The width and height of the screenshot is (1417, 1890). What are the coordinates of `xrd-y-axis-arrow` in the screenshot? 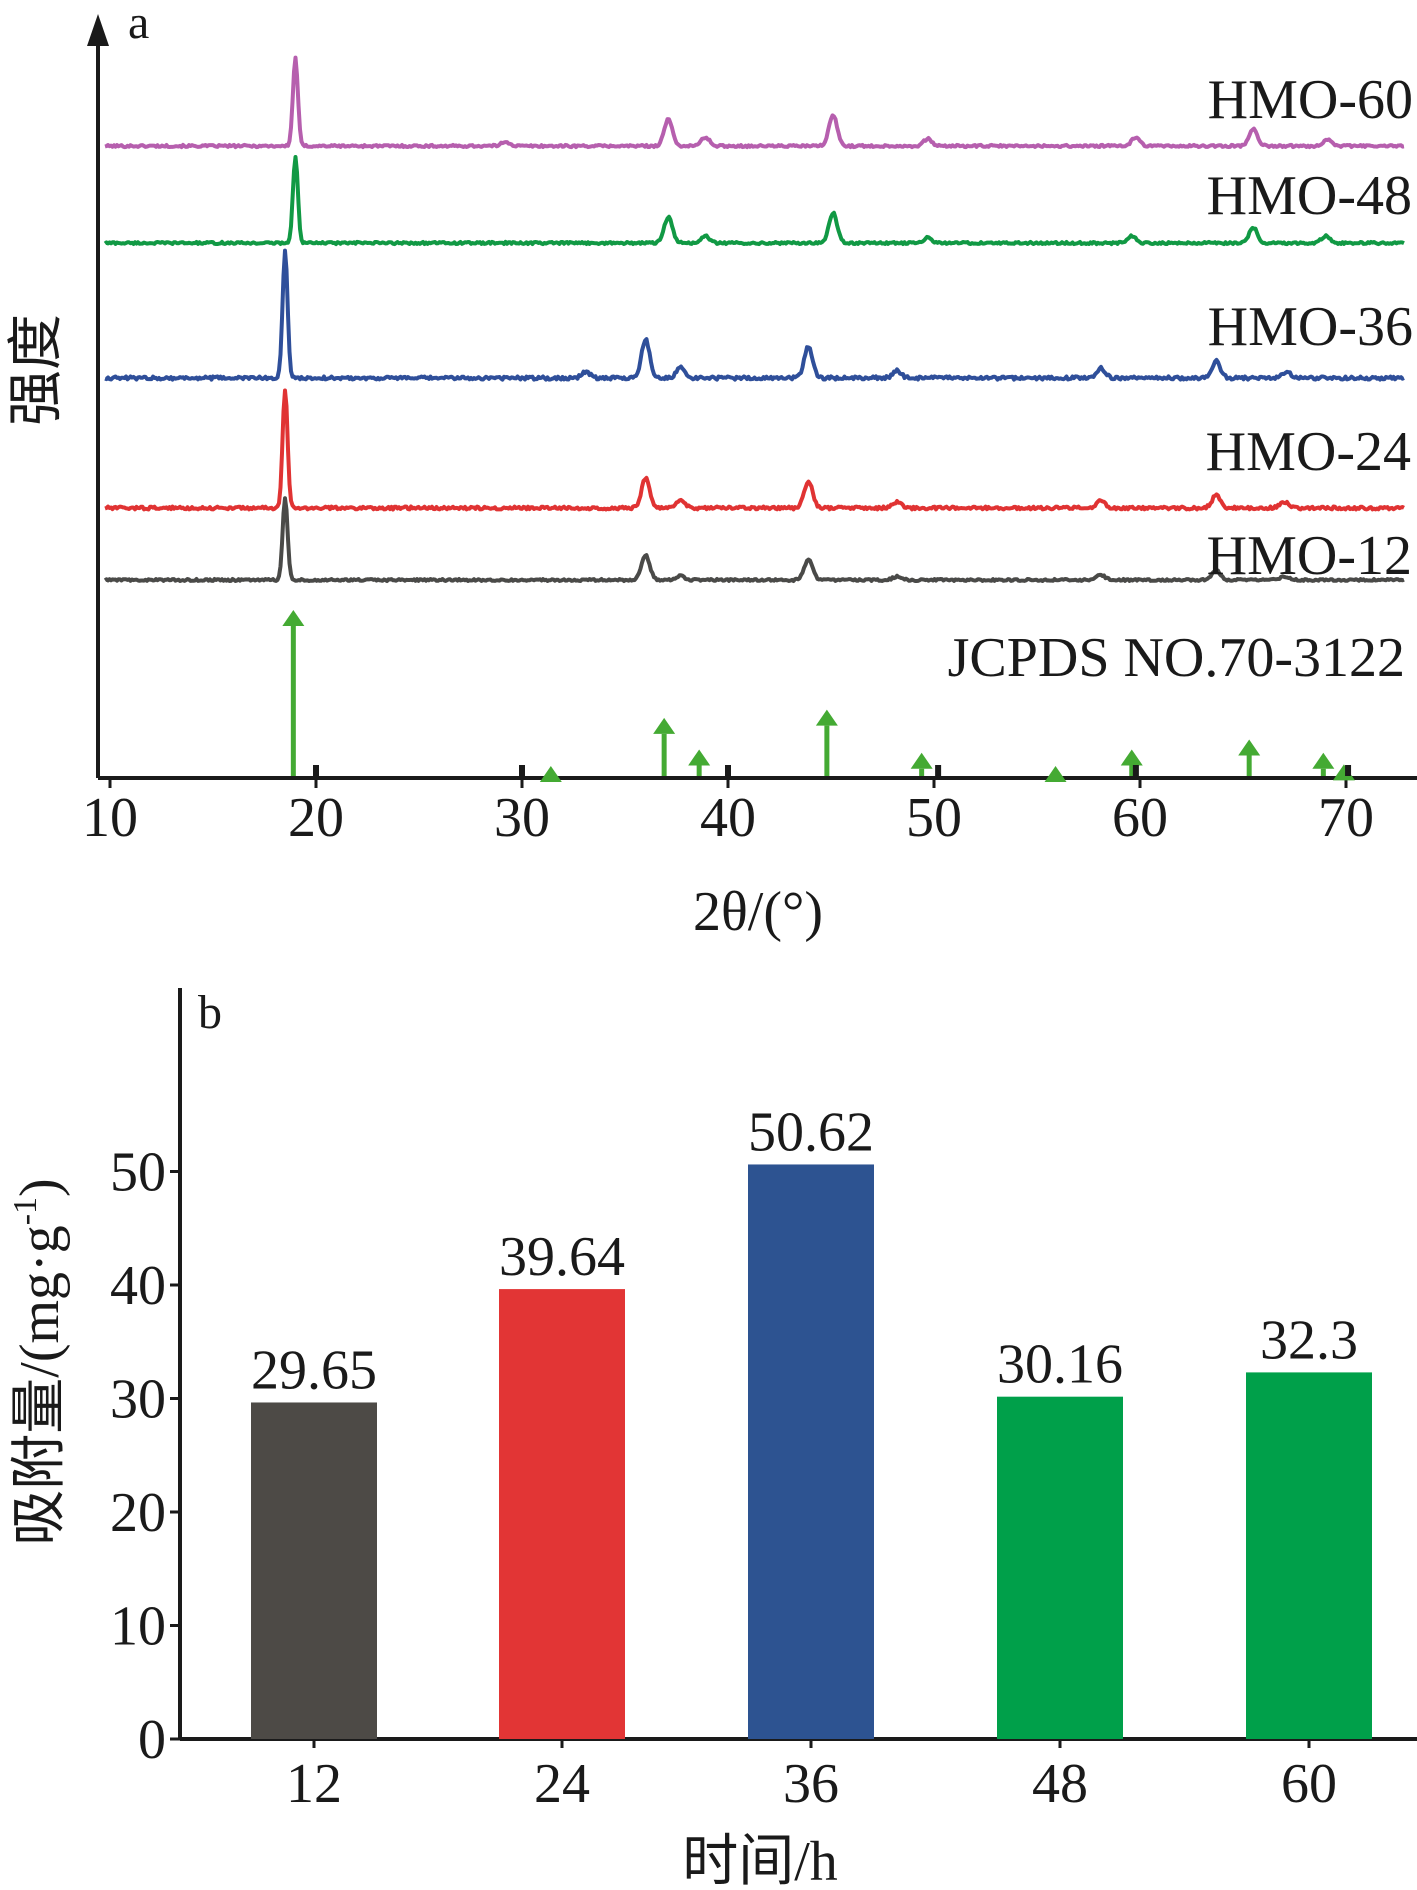 It's located at (98, 30).